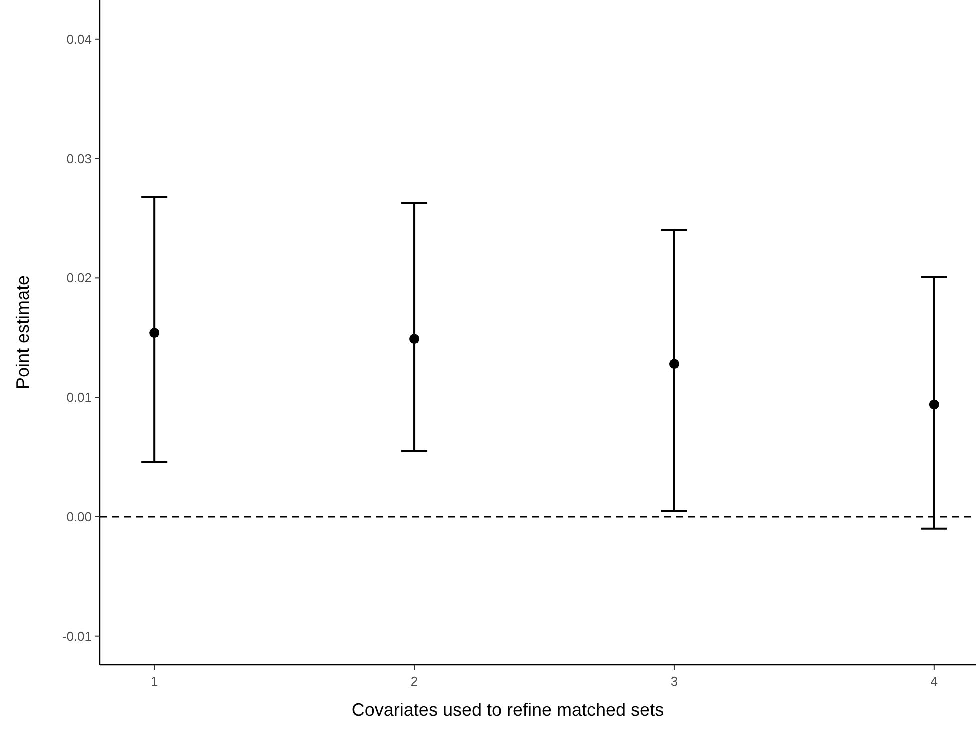 This screenshot has width=976, height=732. What do you see at coordinates (79, 158) in the screenshot?
I see `y-tick-label: 0.03` at bounding box center [79, 158].